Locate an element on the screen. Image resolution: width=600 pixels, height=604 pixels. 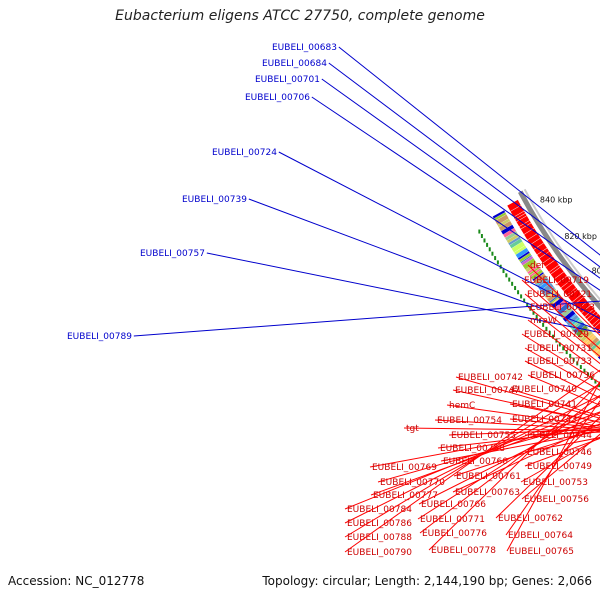
right-gene-label: EUBELI_00749 is located at coordinates (559, 467).